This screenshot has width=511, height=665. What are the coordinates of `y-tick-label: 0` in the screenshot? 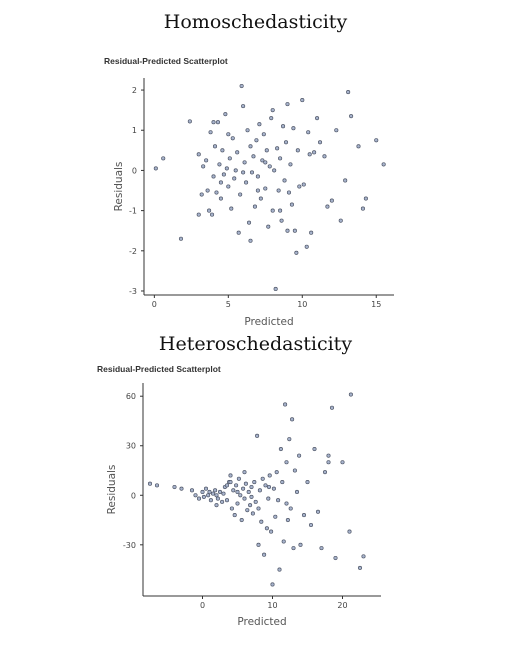 It's located at (134, 170).